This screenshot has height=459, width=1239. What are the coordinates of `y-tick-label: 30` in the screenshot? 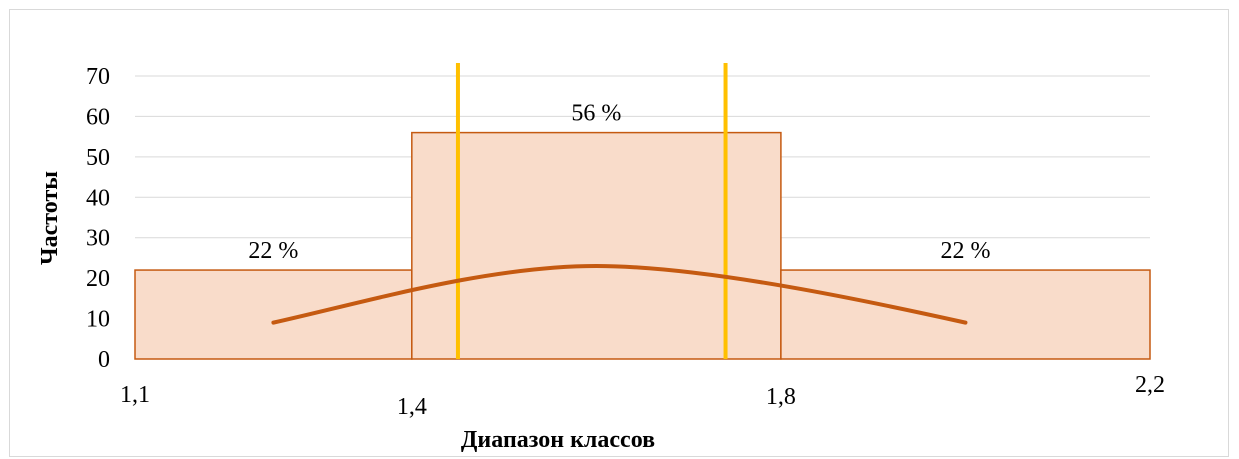 It's located at (98, 239).